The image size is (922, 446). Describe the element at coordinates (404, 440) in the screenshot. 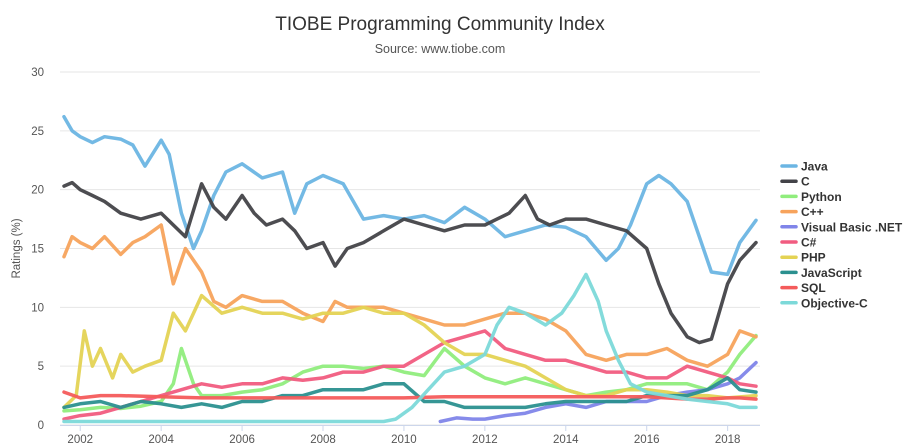

I see `x-tick-label-2010: 2010` at that location.